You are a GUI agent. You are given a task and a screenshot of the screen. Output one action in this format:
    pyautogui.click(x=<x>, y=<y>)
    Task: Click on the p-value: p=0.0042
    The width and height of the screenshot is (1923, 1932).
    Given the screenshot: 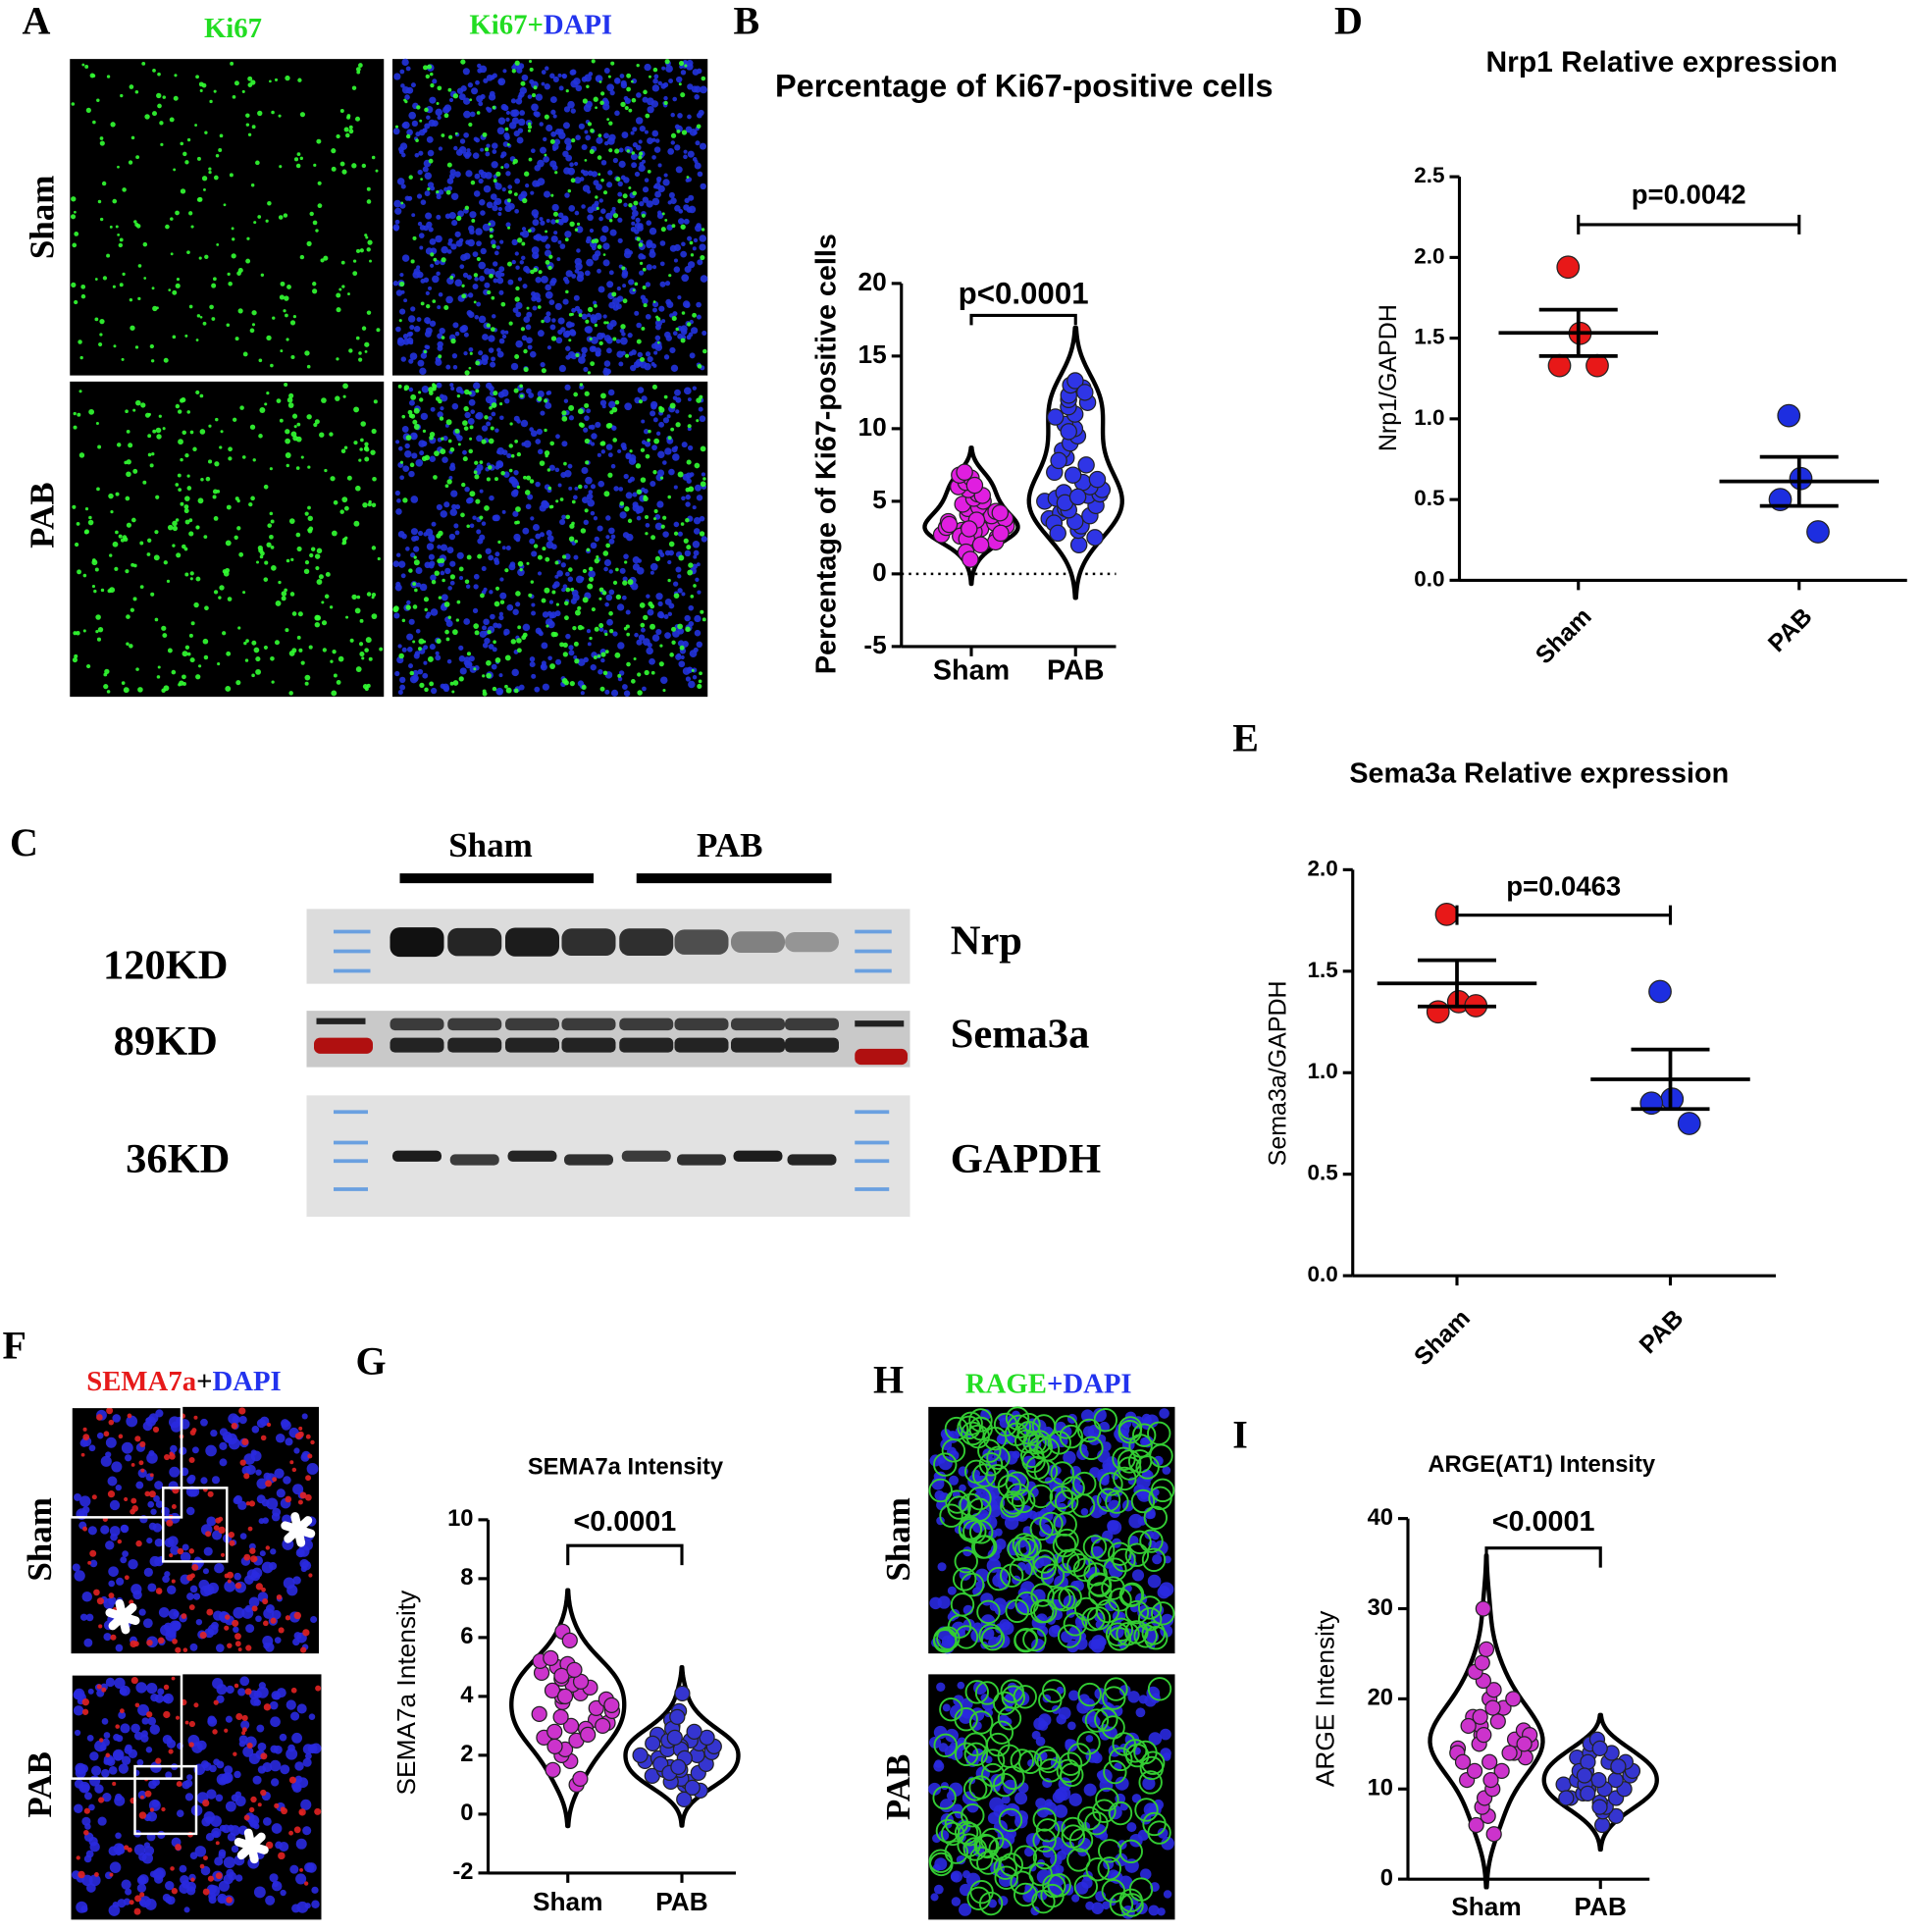 What is the action you would take?
    pyautogui.click(x=1689, y=194)
    